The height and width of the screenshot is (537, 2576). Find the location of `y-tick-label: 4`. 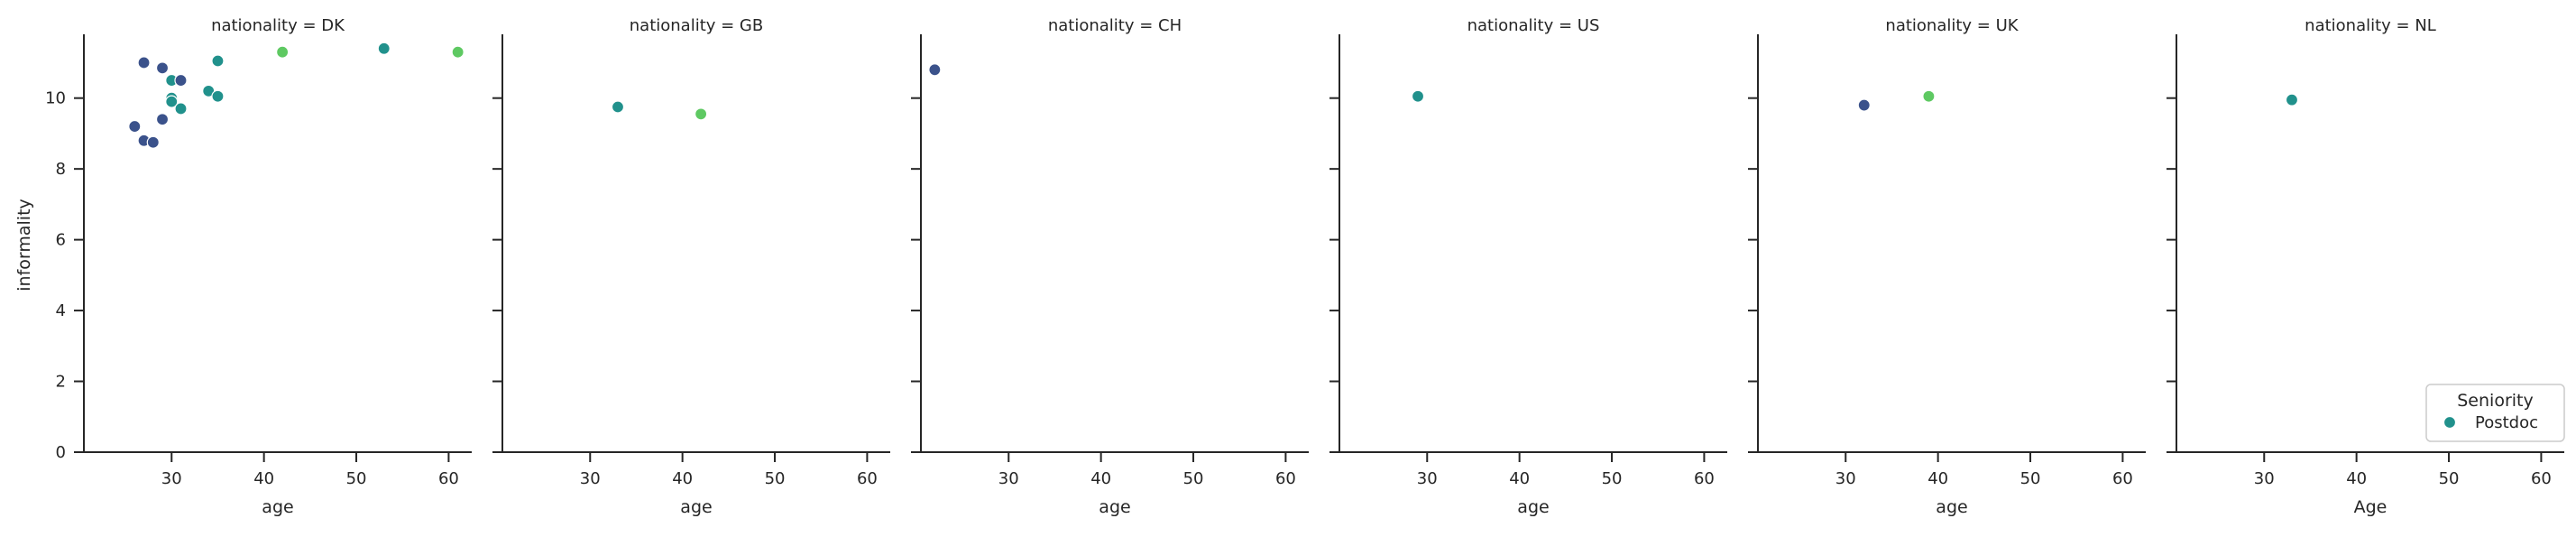

y-tick-label: 4 is located at coordinates (61, 310).